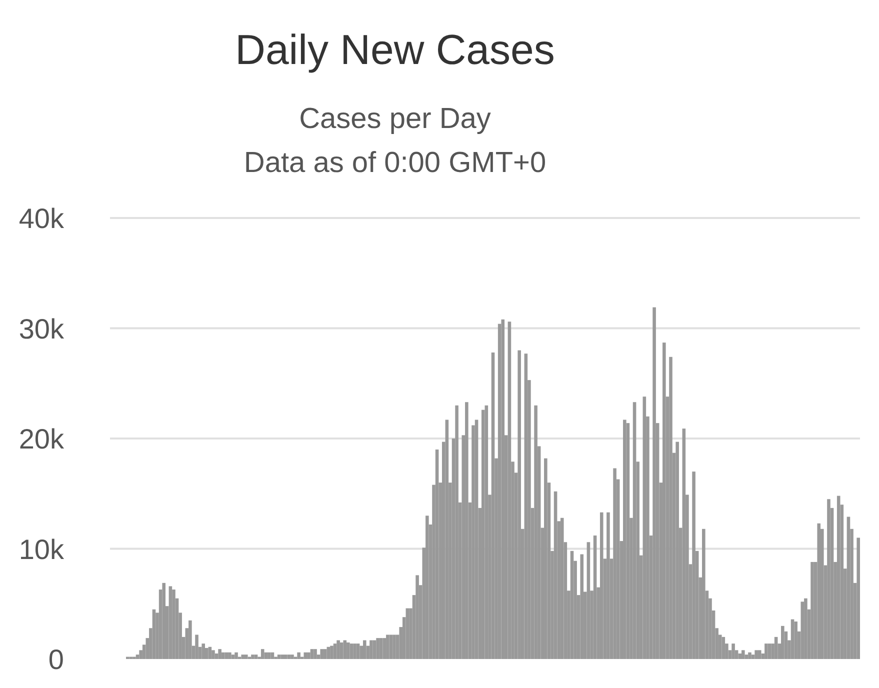 This screenshot has width=879, height=688. I want to click on y-tick-label: 0, so click(56, 660).